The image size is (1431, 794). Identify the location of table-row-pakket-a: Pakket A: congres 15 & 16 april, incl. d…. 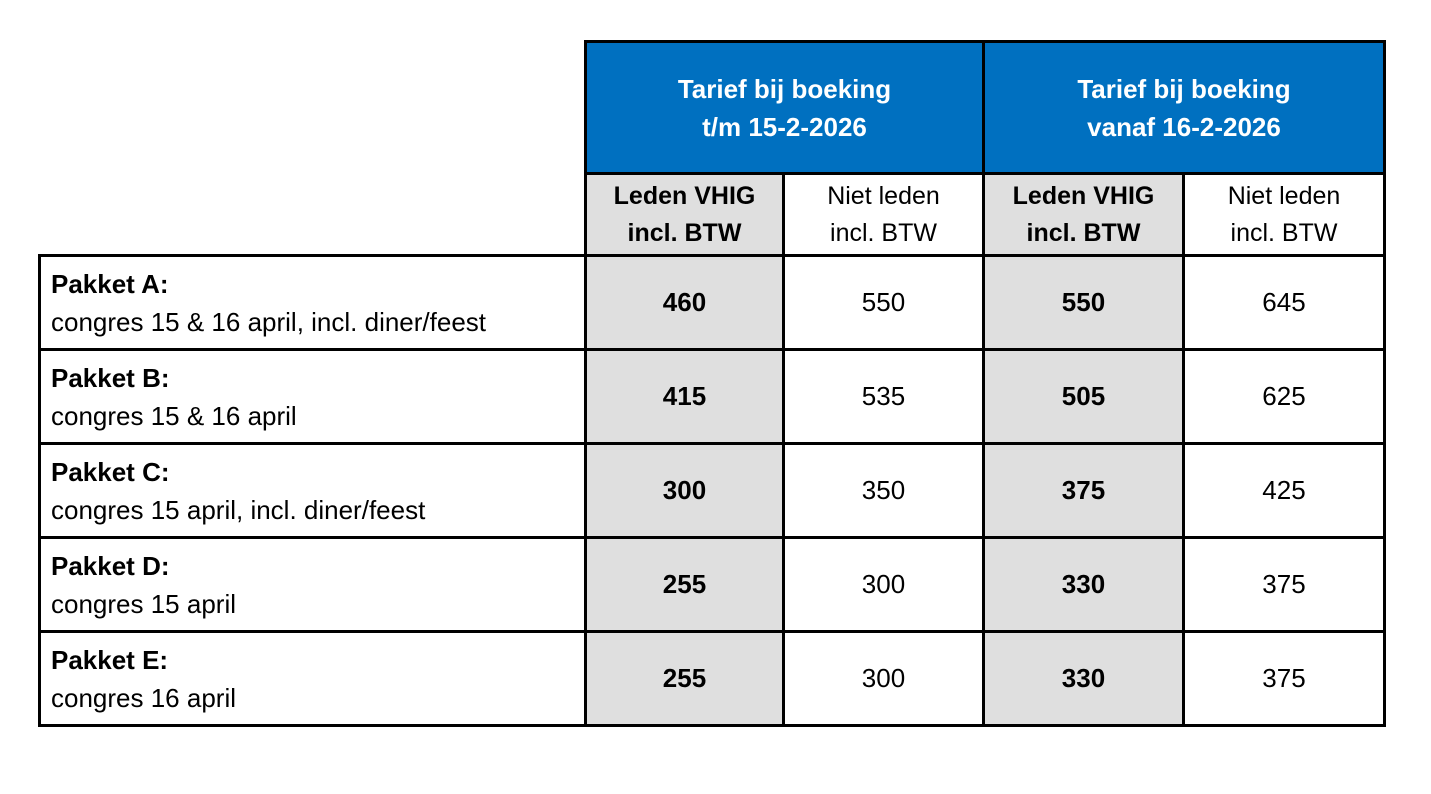
(712, 302).